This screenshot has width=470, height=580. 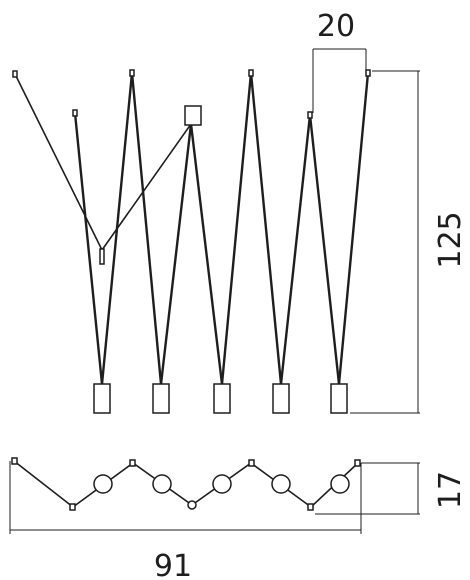 I want to click on feed-wire-left, so click(x=58, y=162).